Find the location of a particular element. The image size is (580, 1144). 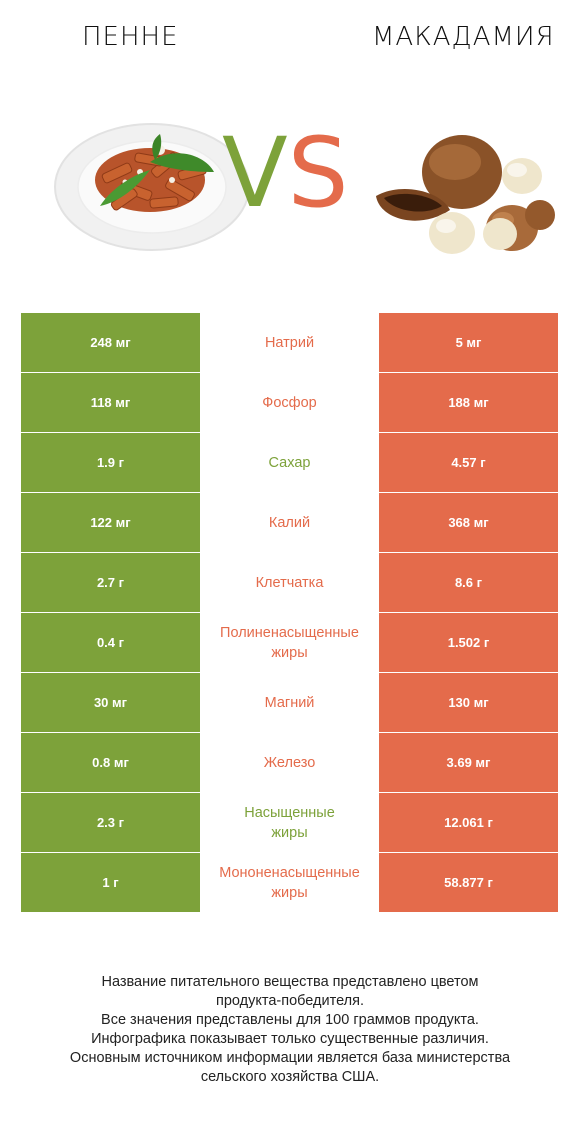

table-row: 1.9 г Сахар 4.57 г is located at coordinates (289, 462).